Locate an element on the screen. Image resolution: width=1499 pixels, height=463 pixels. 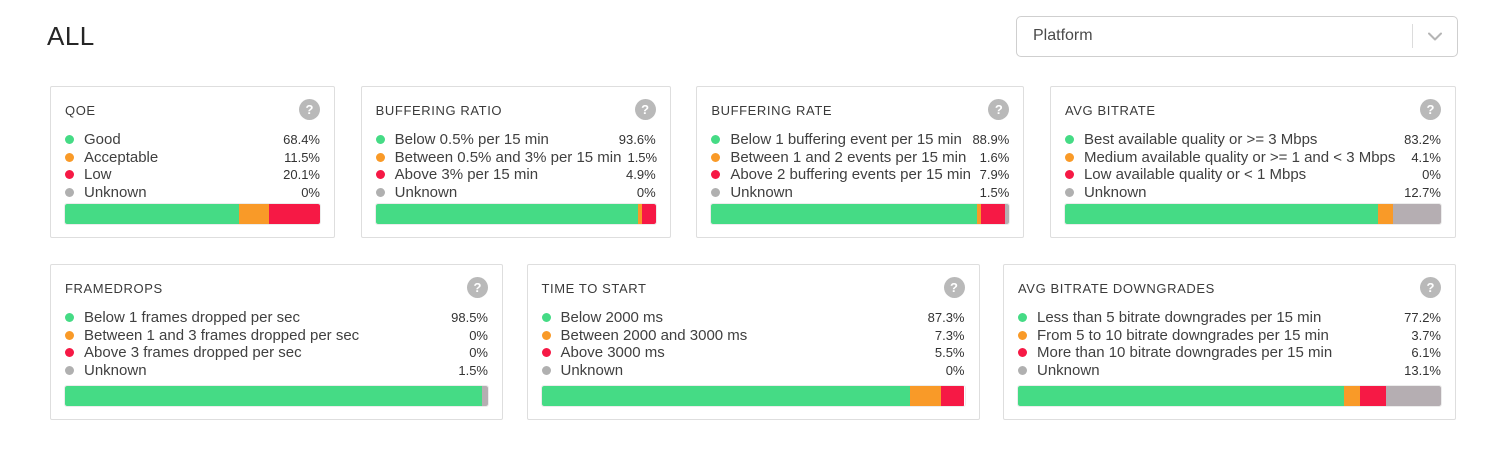
metric-label: Low available quality or < 1 Mbps is located at coordinates (1195, 175).